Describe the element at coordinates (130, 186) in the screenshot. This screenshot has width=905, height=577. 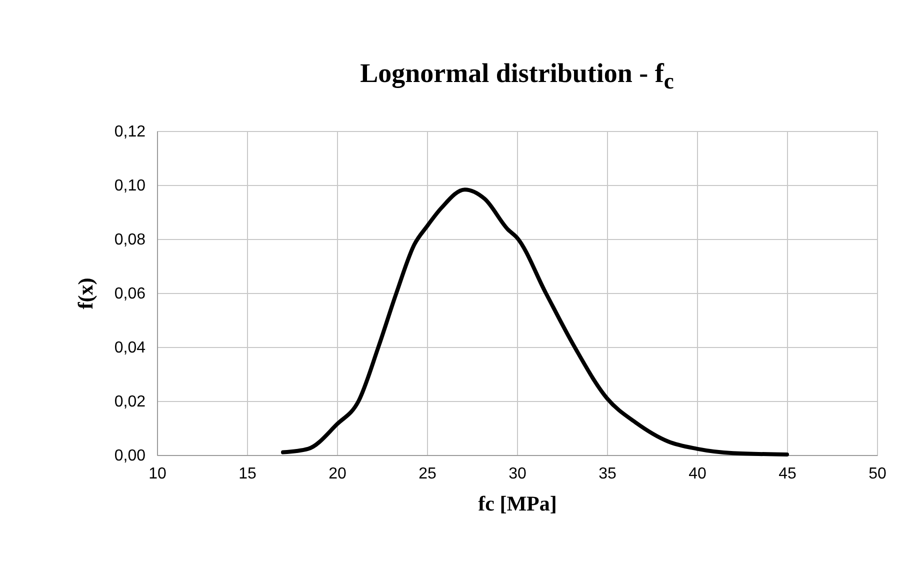
I see `y-tick-label: 0,10` at that location.